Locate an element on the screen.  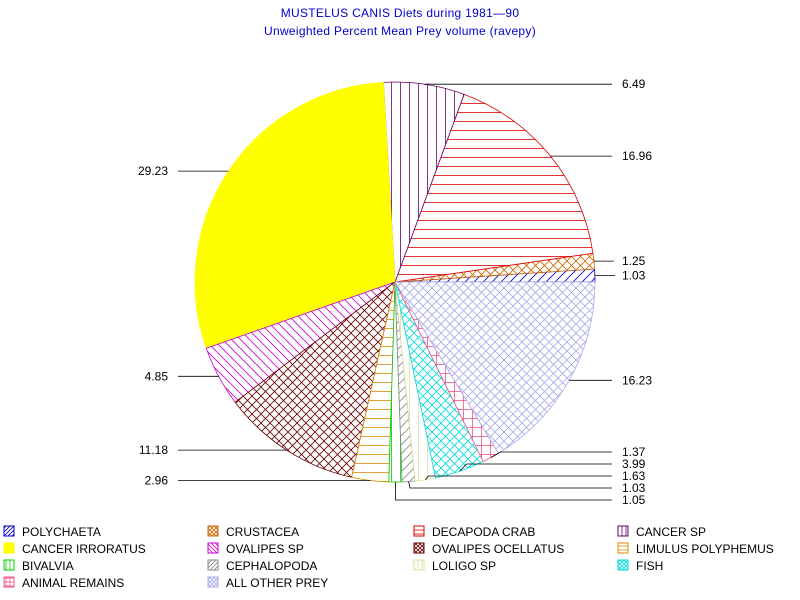
data-label-crustacea: 1.25 is located at coordinates (634, 261).